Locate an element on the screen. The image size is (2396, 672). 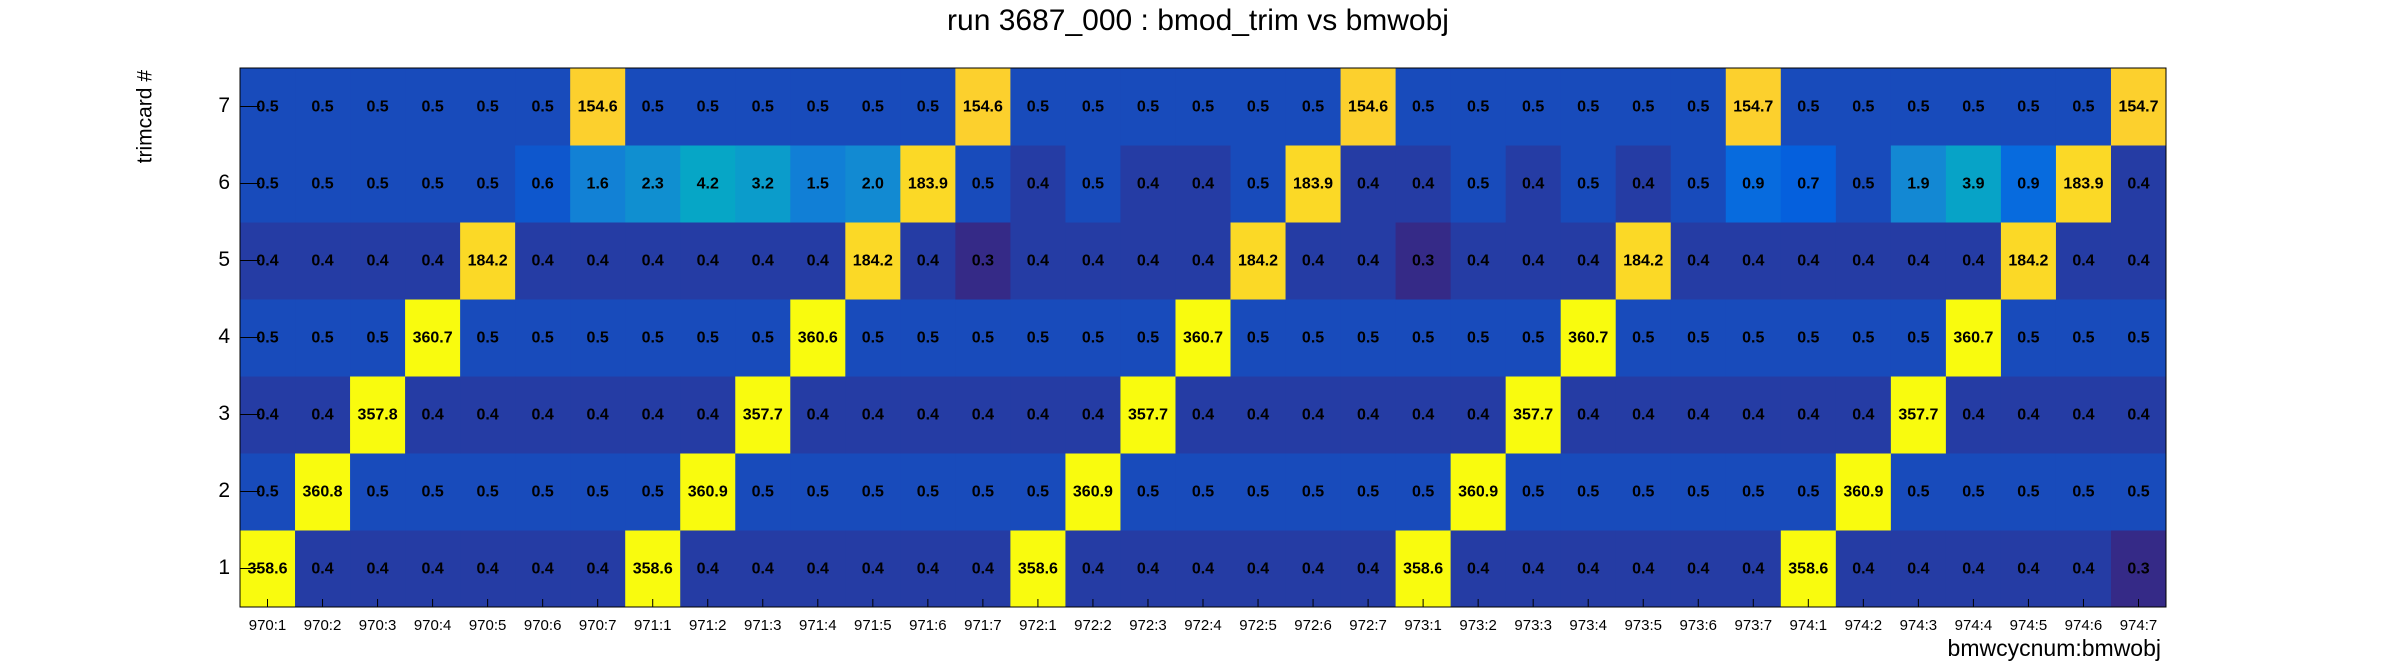
x-tick-label: 974:4 is located at coordinates (1974, 625).